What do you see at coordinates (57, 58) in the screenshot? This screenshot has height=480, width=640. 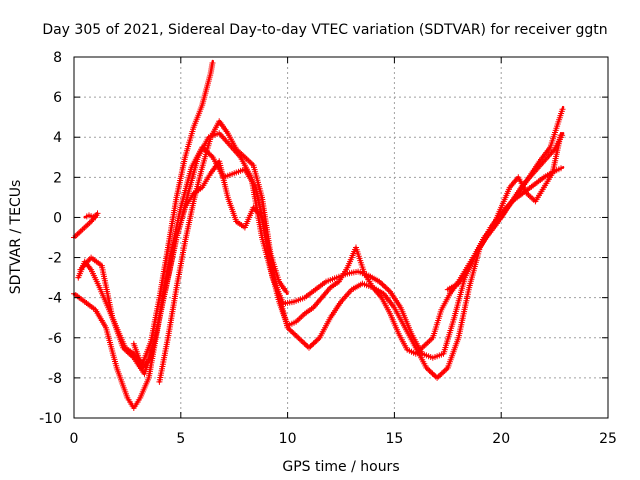 I see `y-tick-label: 8` at bounding box center [57, 58].